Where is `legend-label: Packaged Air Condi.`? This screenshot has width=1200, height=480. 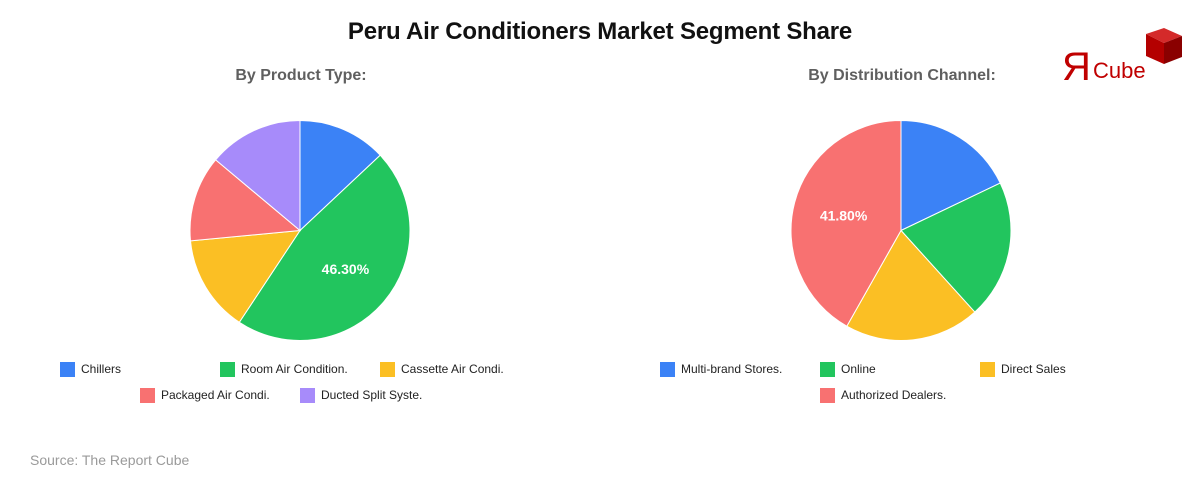 legend-label: Packaged Air Condi. is located at coordinates (215, 395).